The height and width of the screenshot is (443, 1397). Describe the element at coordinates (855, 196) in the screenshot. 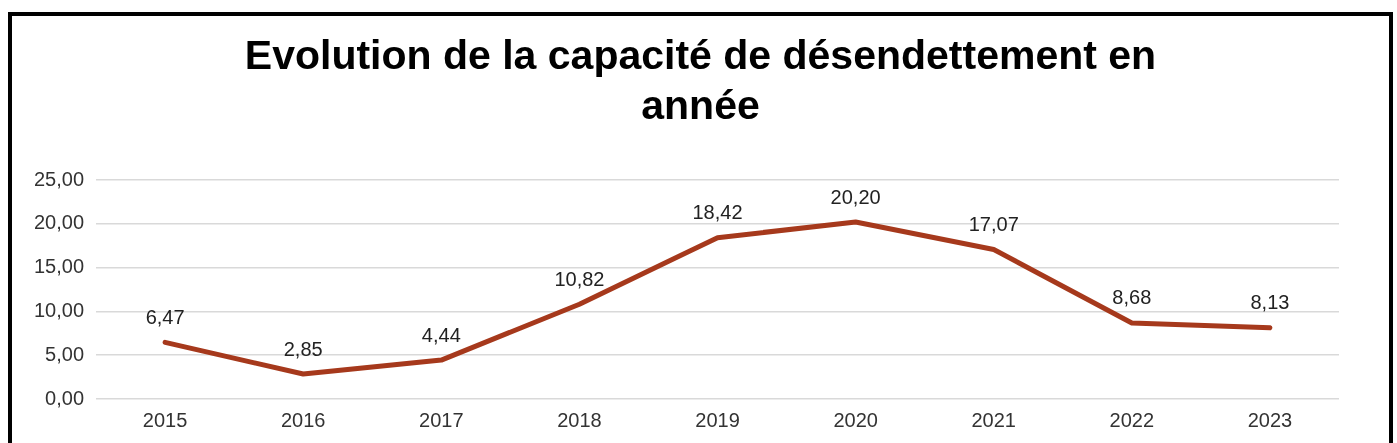

I see `data-label: 20,20` at that location.